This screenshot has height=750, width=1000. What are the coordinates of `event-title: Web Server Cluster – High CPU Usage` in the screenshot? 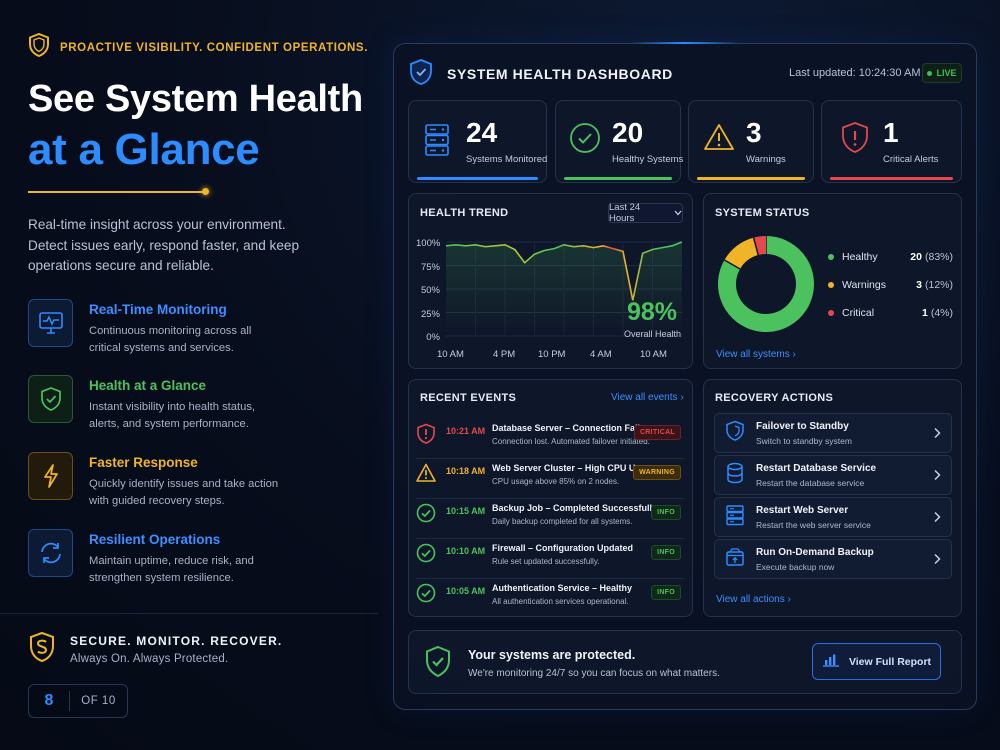 It's located at (574, 468).